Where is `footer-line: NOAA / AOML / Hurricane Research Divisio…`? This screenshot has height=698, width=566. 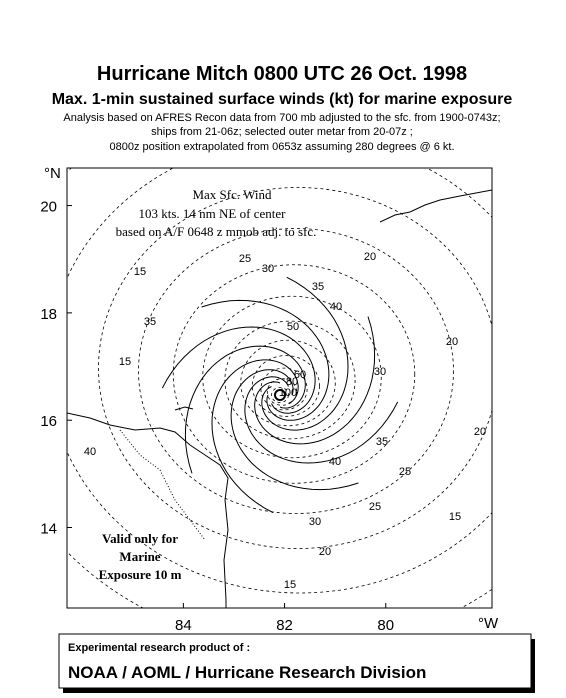 footer-line: NOAA / AOML / Hurricane Research Divisio… is located at coordinates (247, 672).